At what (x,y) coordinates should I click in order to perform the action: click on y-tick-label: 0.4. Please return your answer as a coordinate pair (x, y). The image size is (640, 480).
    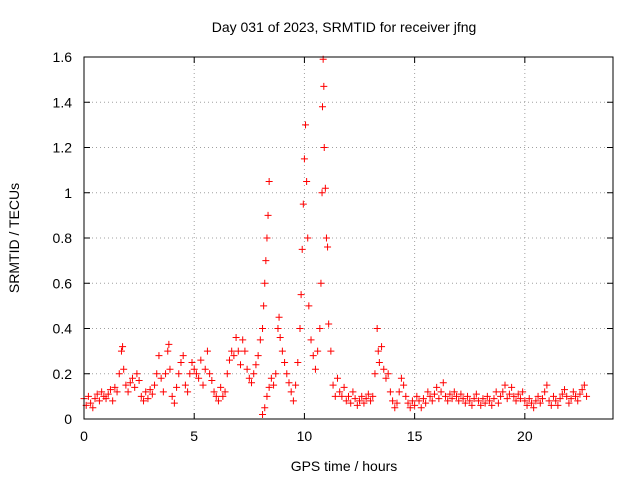
    Looking at the image, I should click on (63, 329).